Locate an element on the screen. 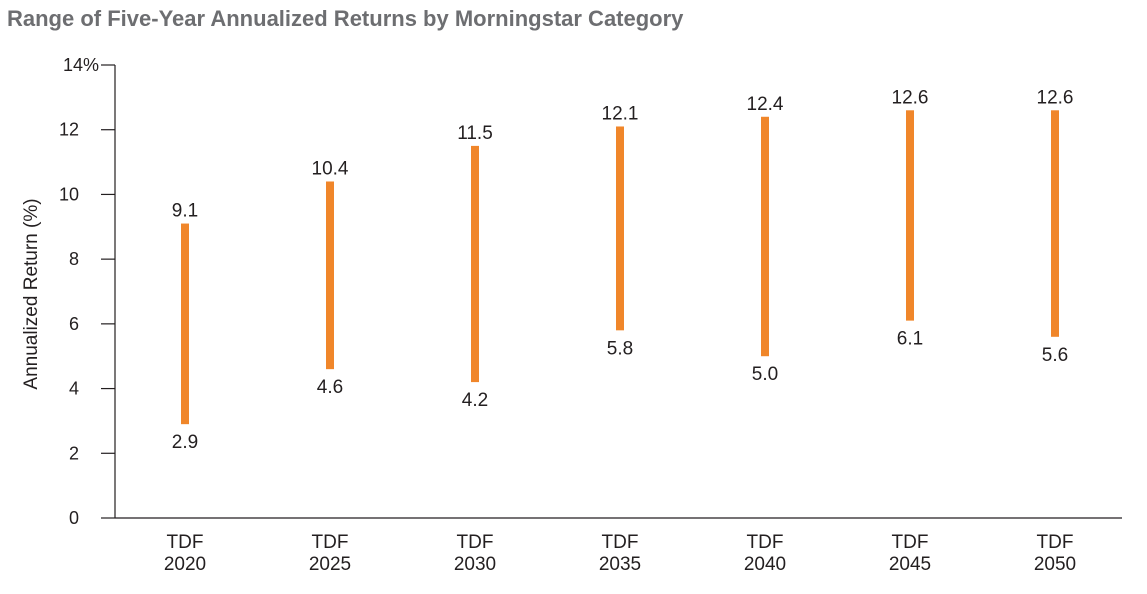 The image size is (1147, 594). y-axis-title: Annualized Return (%) is located at coordinates (31, 293).